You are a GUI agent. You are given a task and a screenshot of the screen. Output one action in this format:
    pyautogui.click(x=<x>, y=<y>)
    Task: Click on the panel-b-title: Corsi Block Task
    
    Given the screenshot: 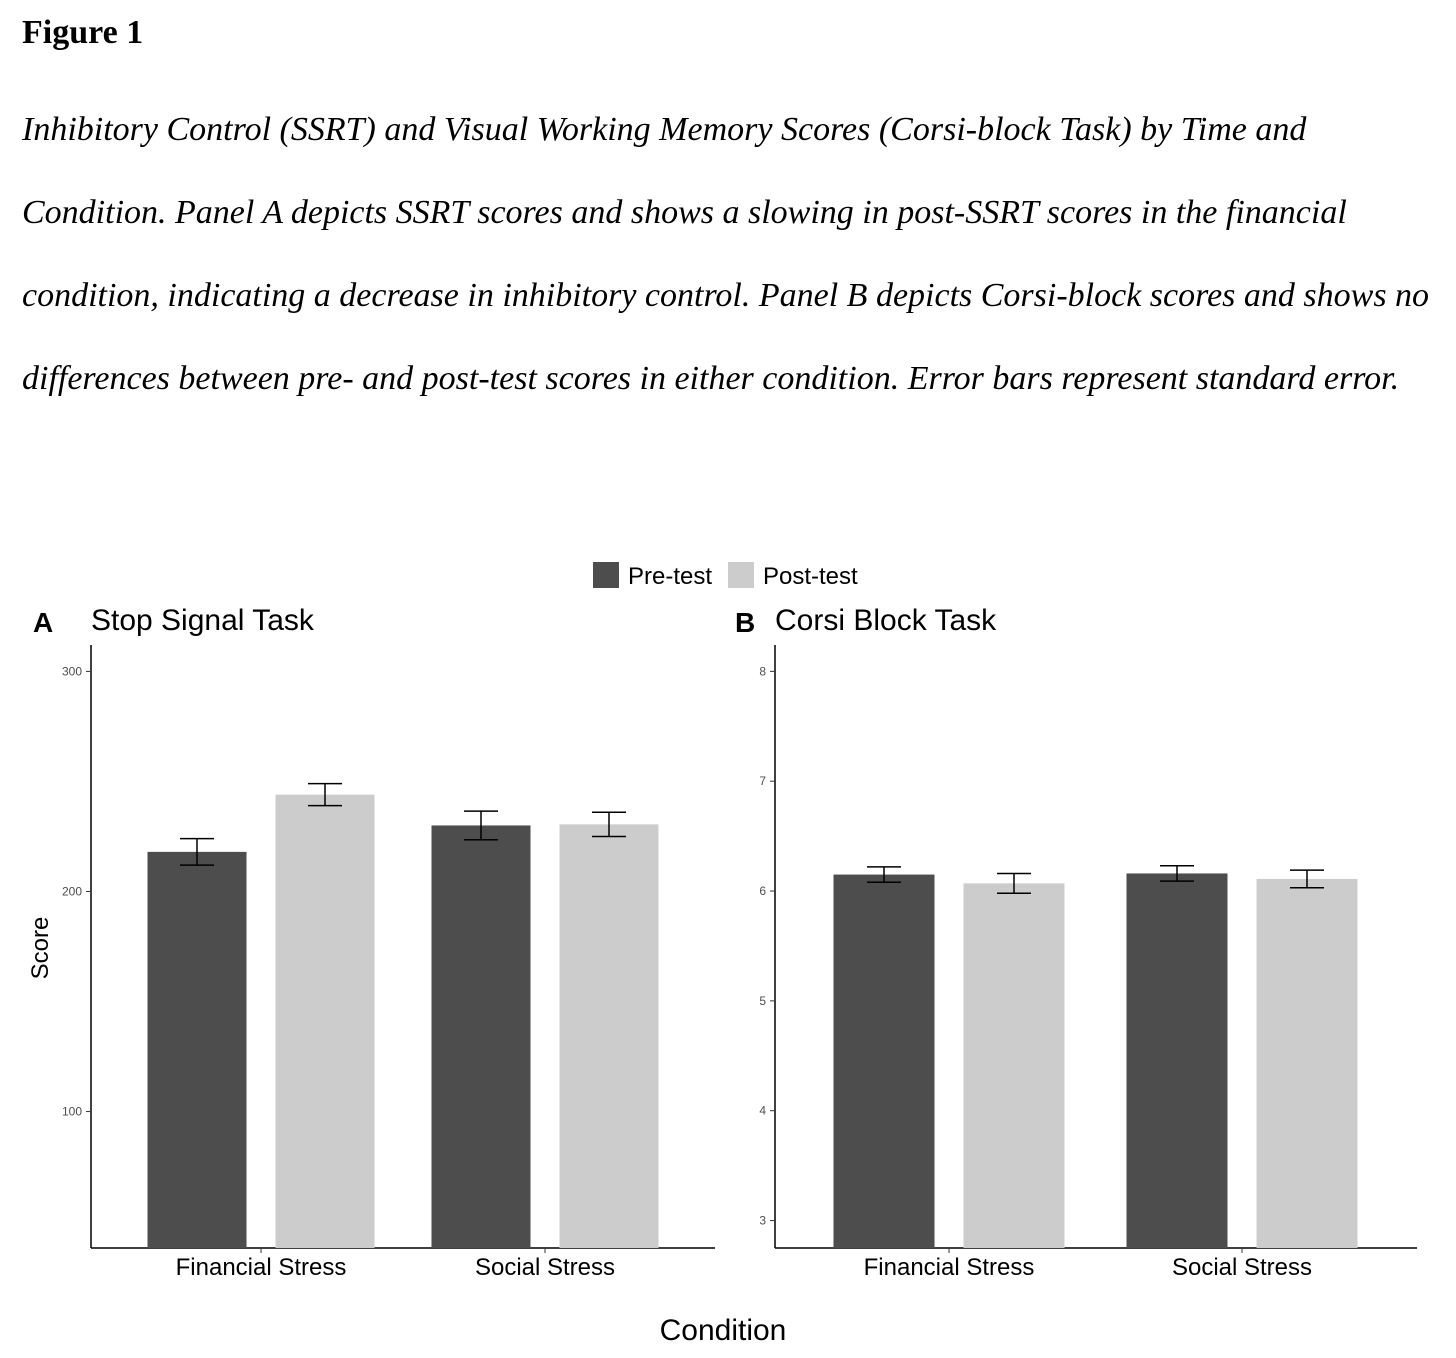 What is the action you would take?
    pyautogui.click(x=886, y=620)
    